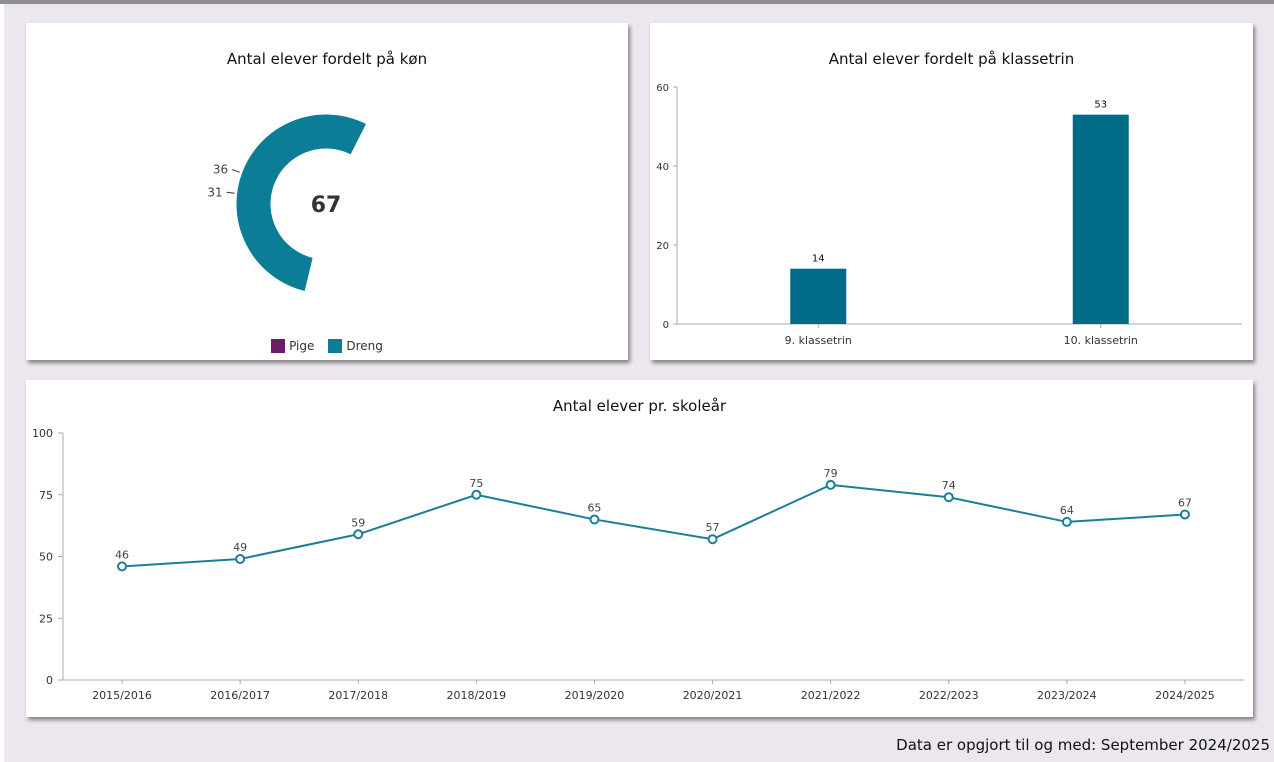 This screenshot has width=1274, height=762. I want to click on legend-swatch-pige, so click(278, 346).